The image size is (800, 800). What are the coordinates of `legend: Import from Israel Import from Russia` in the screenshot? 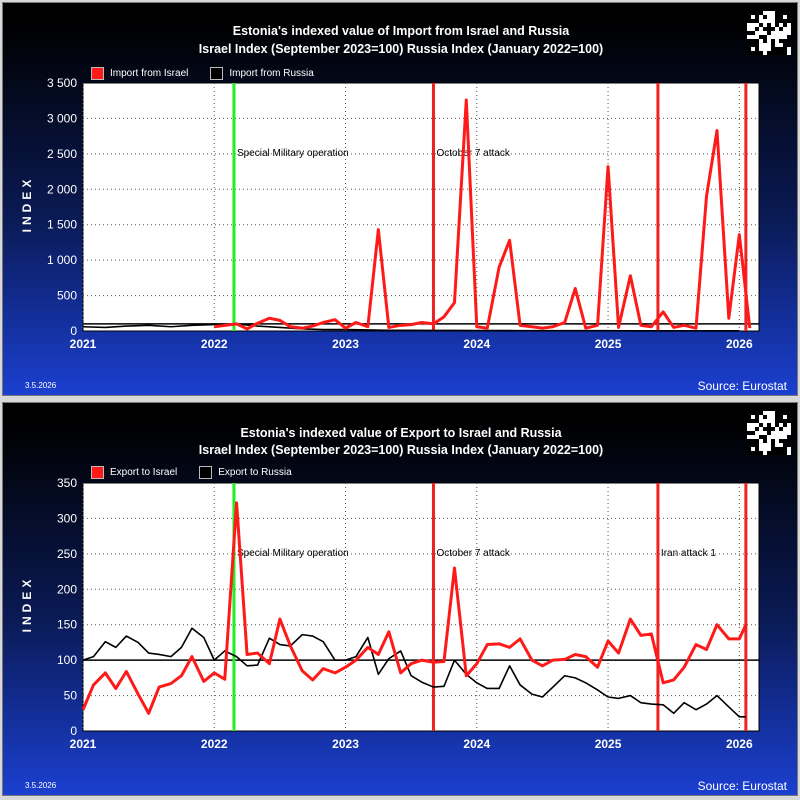 It's located at (202, 73).